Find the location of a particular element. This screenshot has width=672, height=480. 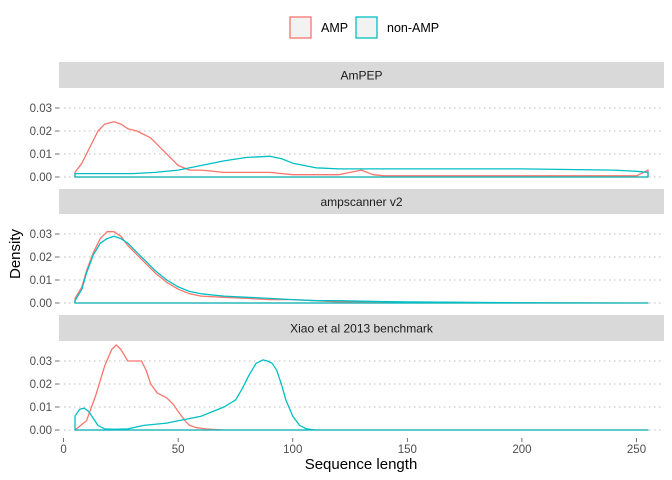

y-axis-title: Density is located at coordinates (15, 253).